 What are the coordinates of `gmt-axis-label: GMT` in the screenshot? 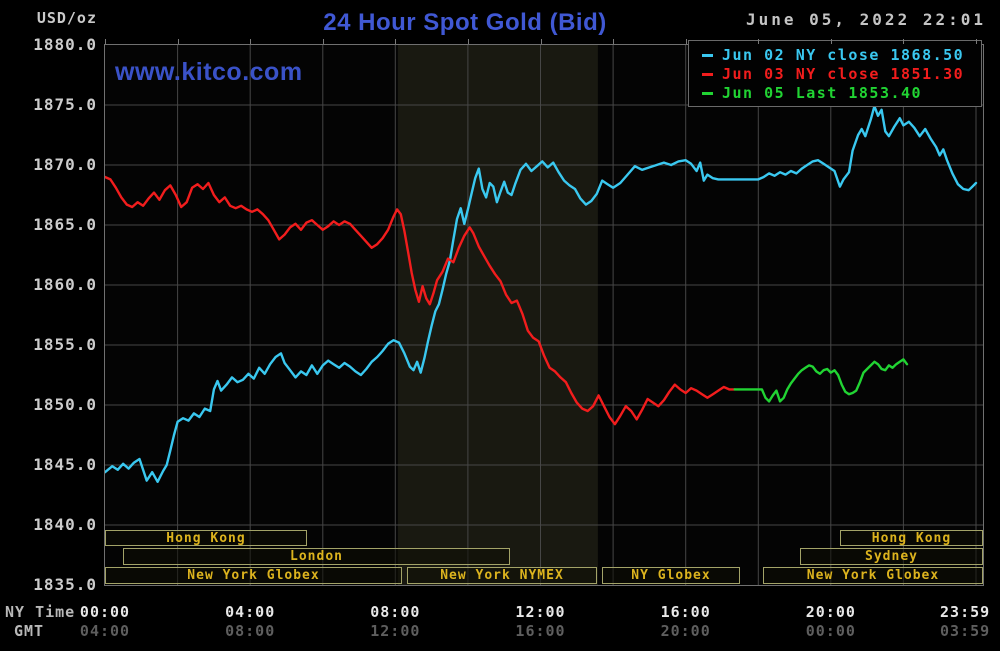 It's located at (29, 631).